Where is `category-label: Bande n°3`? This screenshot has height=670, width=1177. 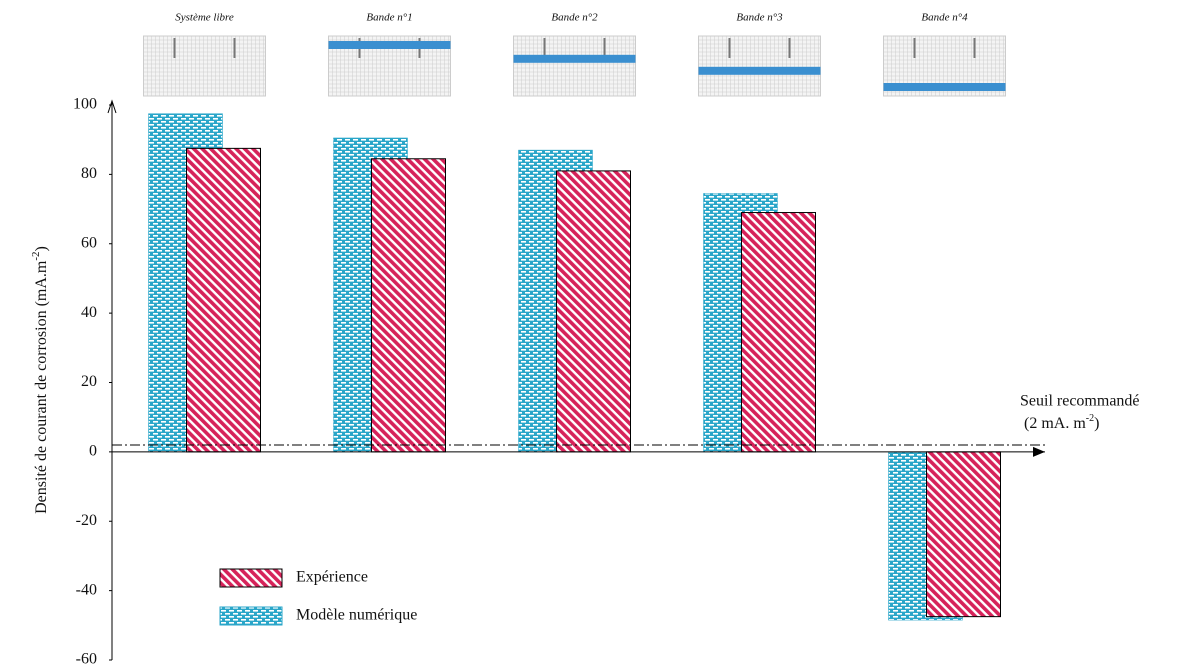
category-label: Bande n°3 is located at coordinates (759, 18).